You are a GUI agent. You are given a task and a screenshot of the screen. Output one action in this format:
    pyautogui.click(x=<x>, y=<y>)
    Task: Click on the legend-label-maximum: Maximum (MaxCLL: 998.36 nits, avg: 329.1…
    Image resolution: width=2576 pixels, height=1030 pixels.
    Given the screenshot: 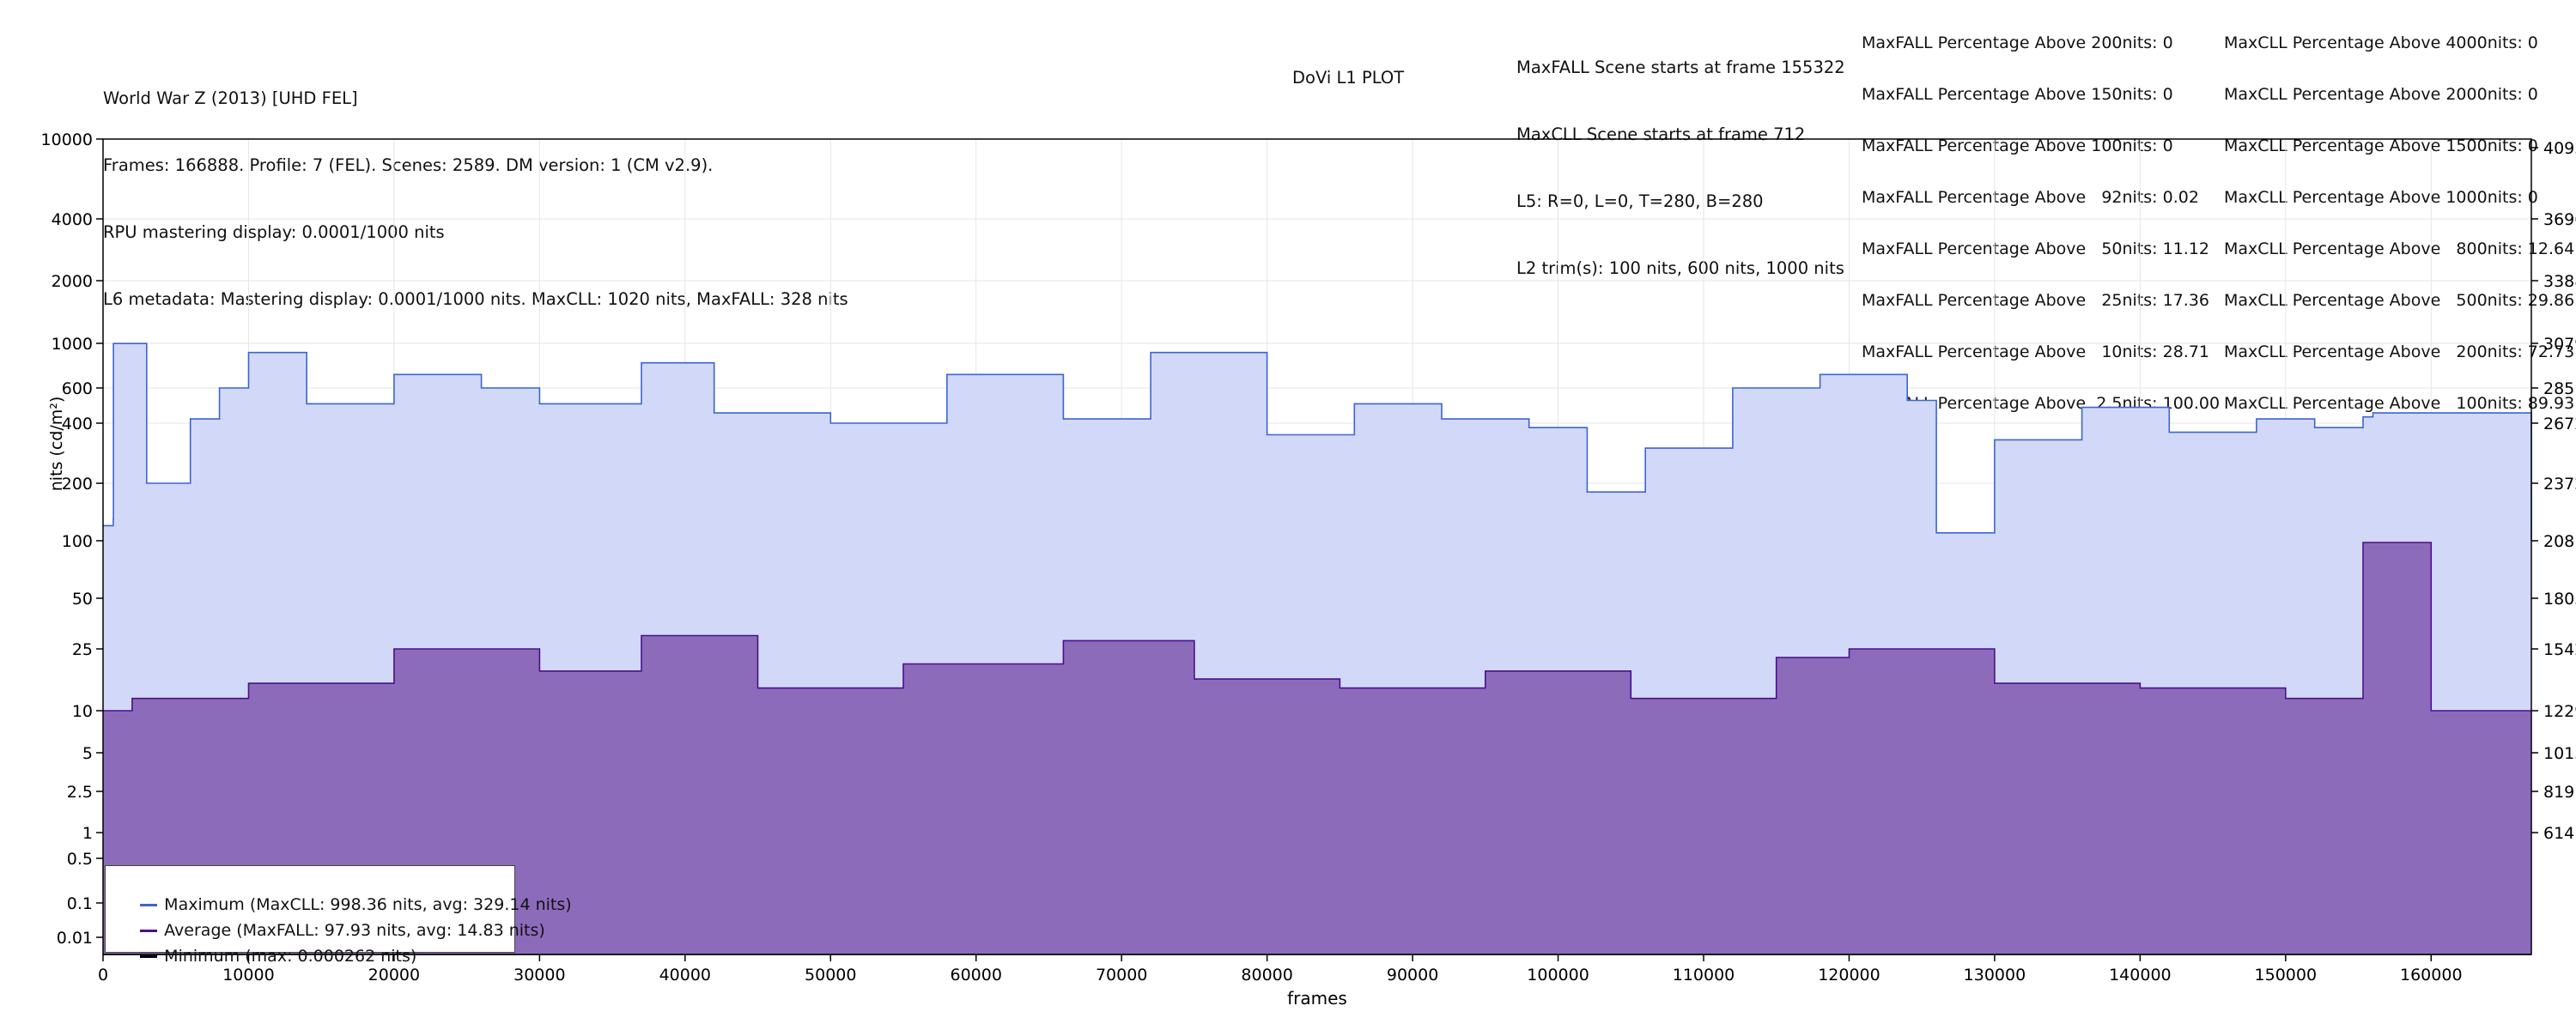 What is the action you would take?
    pyautogui.click(x=368, y=904)
    